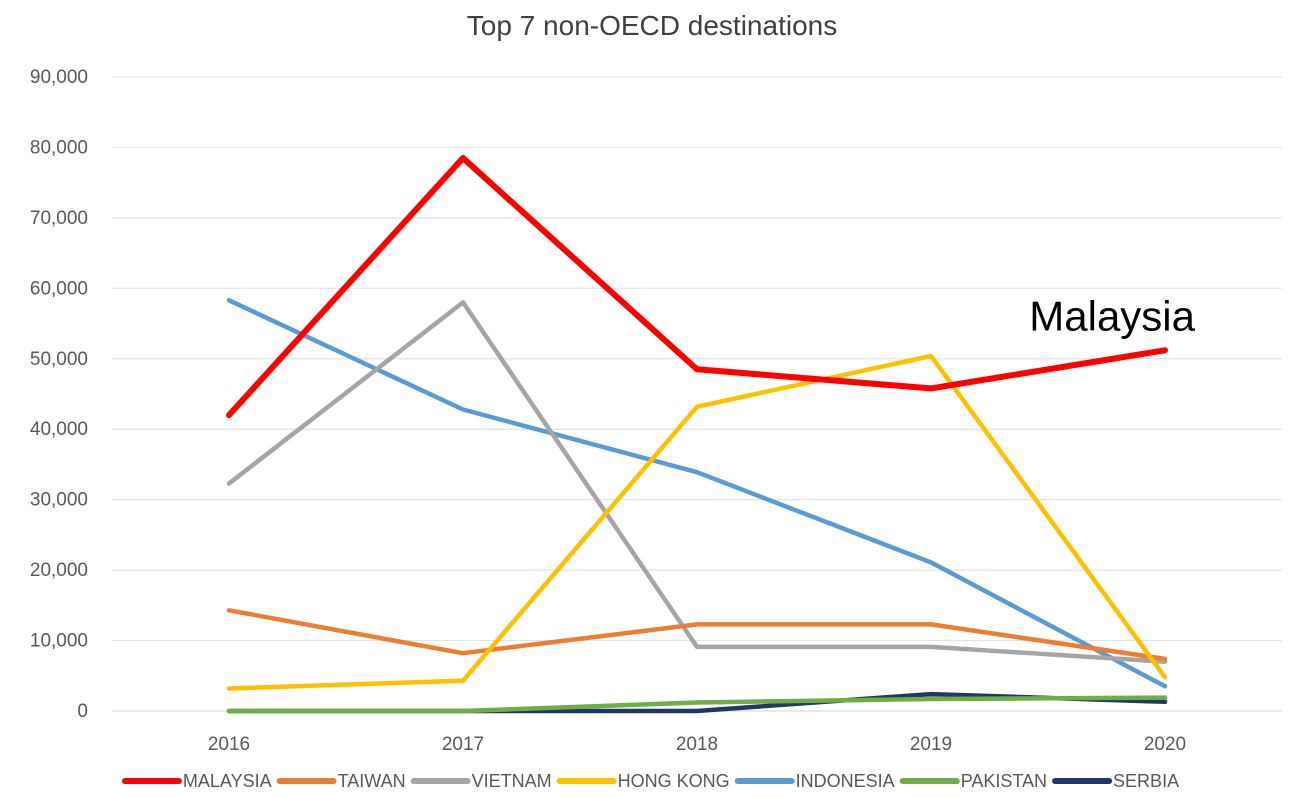 Image resolution: width=1291 pixels, height=798 pixels. I want to click on series-line-taiwan, so click(697, 635).